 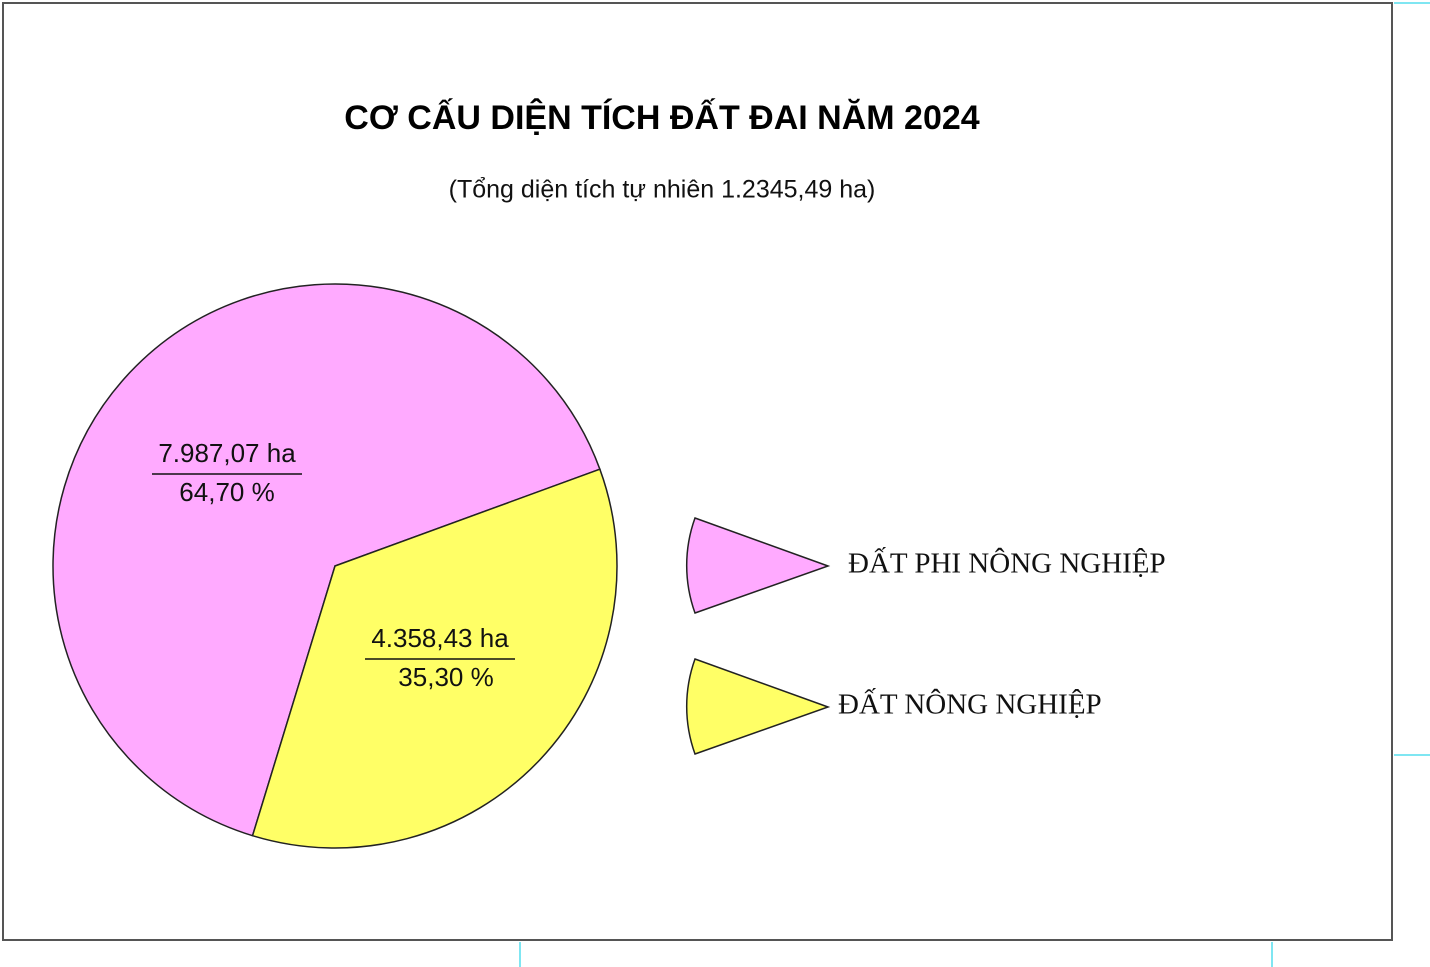 I want to click on legend-label: ĐẤT PHI NÔNG NGHIỆP, so click(x=1007, y=563).